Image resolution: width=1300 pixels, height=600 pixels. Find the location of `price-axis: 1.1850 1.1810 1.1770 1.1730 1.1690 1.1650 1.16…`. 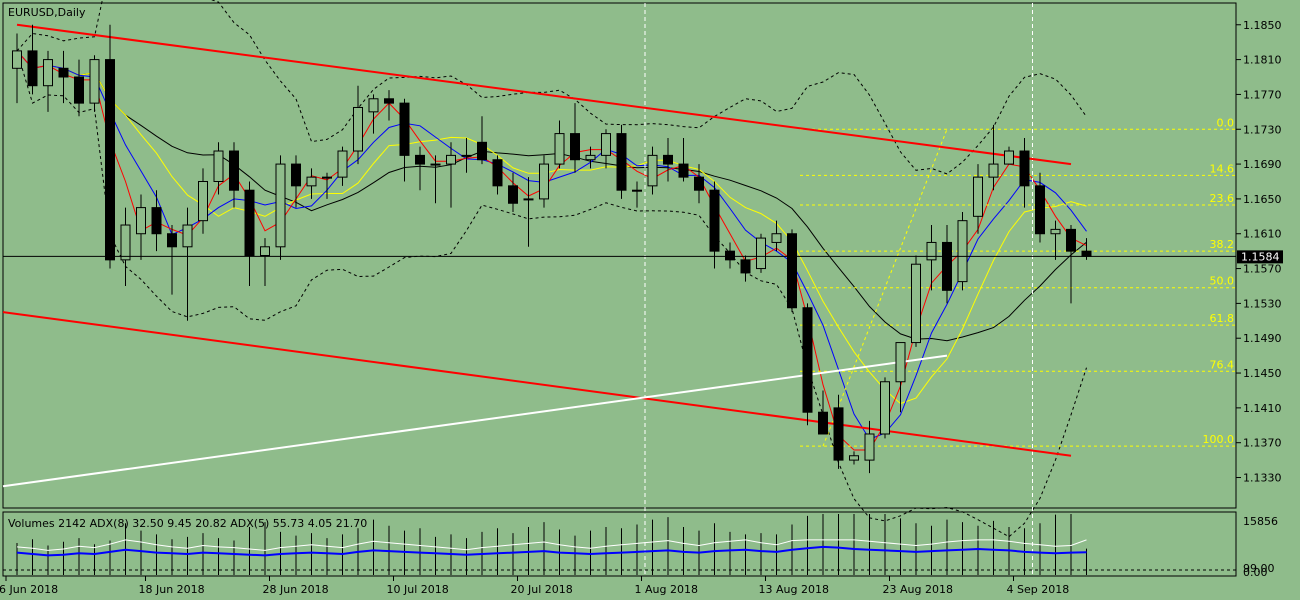

price-axis: 1.1850 1.1810 1.1770 1.1730 1.1690 1.1650 1.16… is located at coordinates (1259, 252).